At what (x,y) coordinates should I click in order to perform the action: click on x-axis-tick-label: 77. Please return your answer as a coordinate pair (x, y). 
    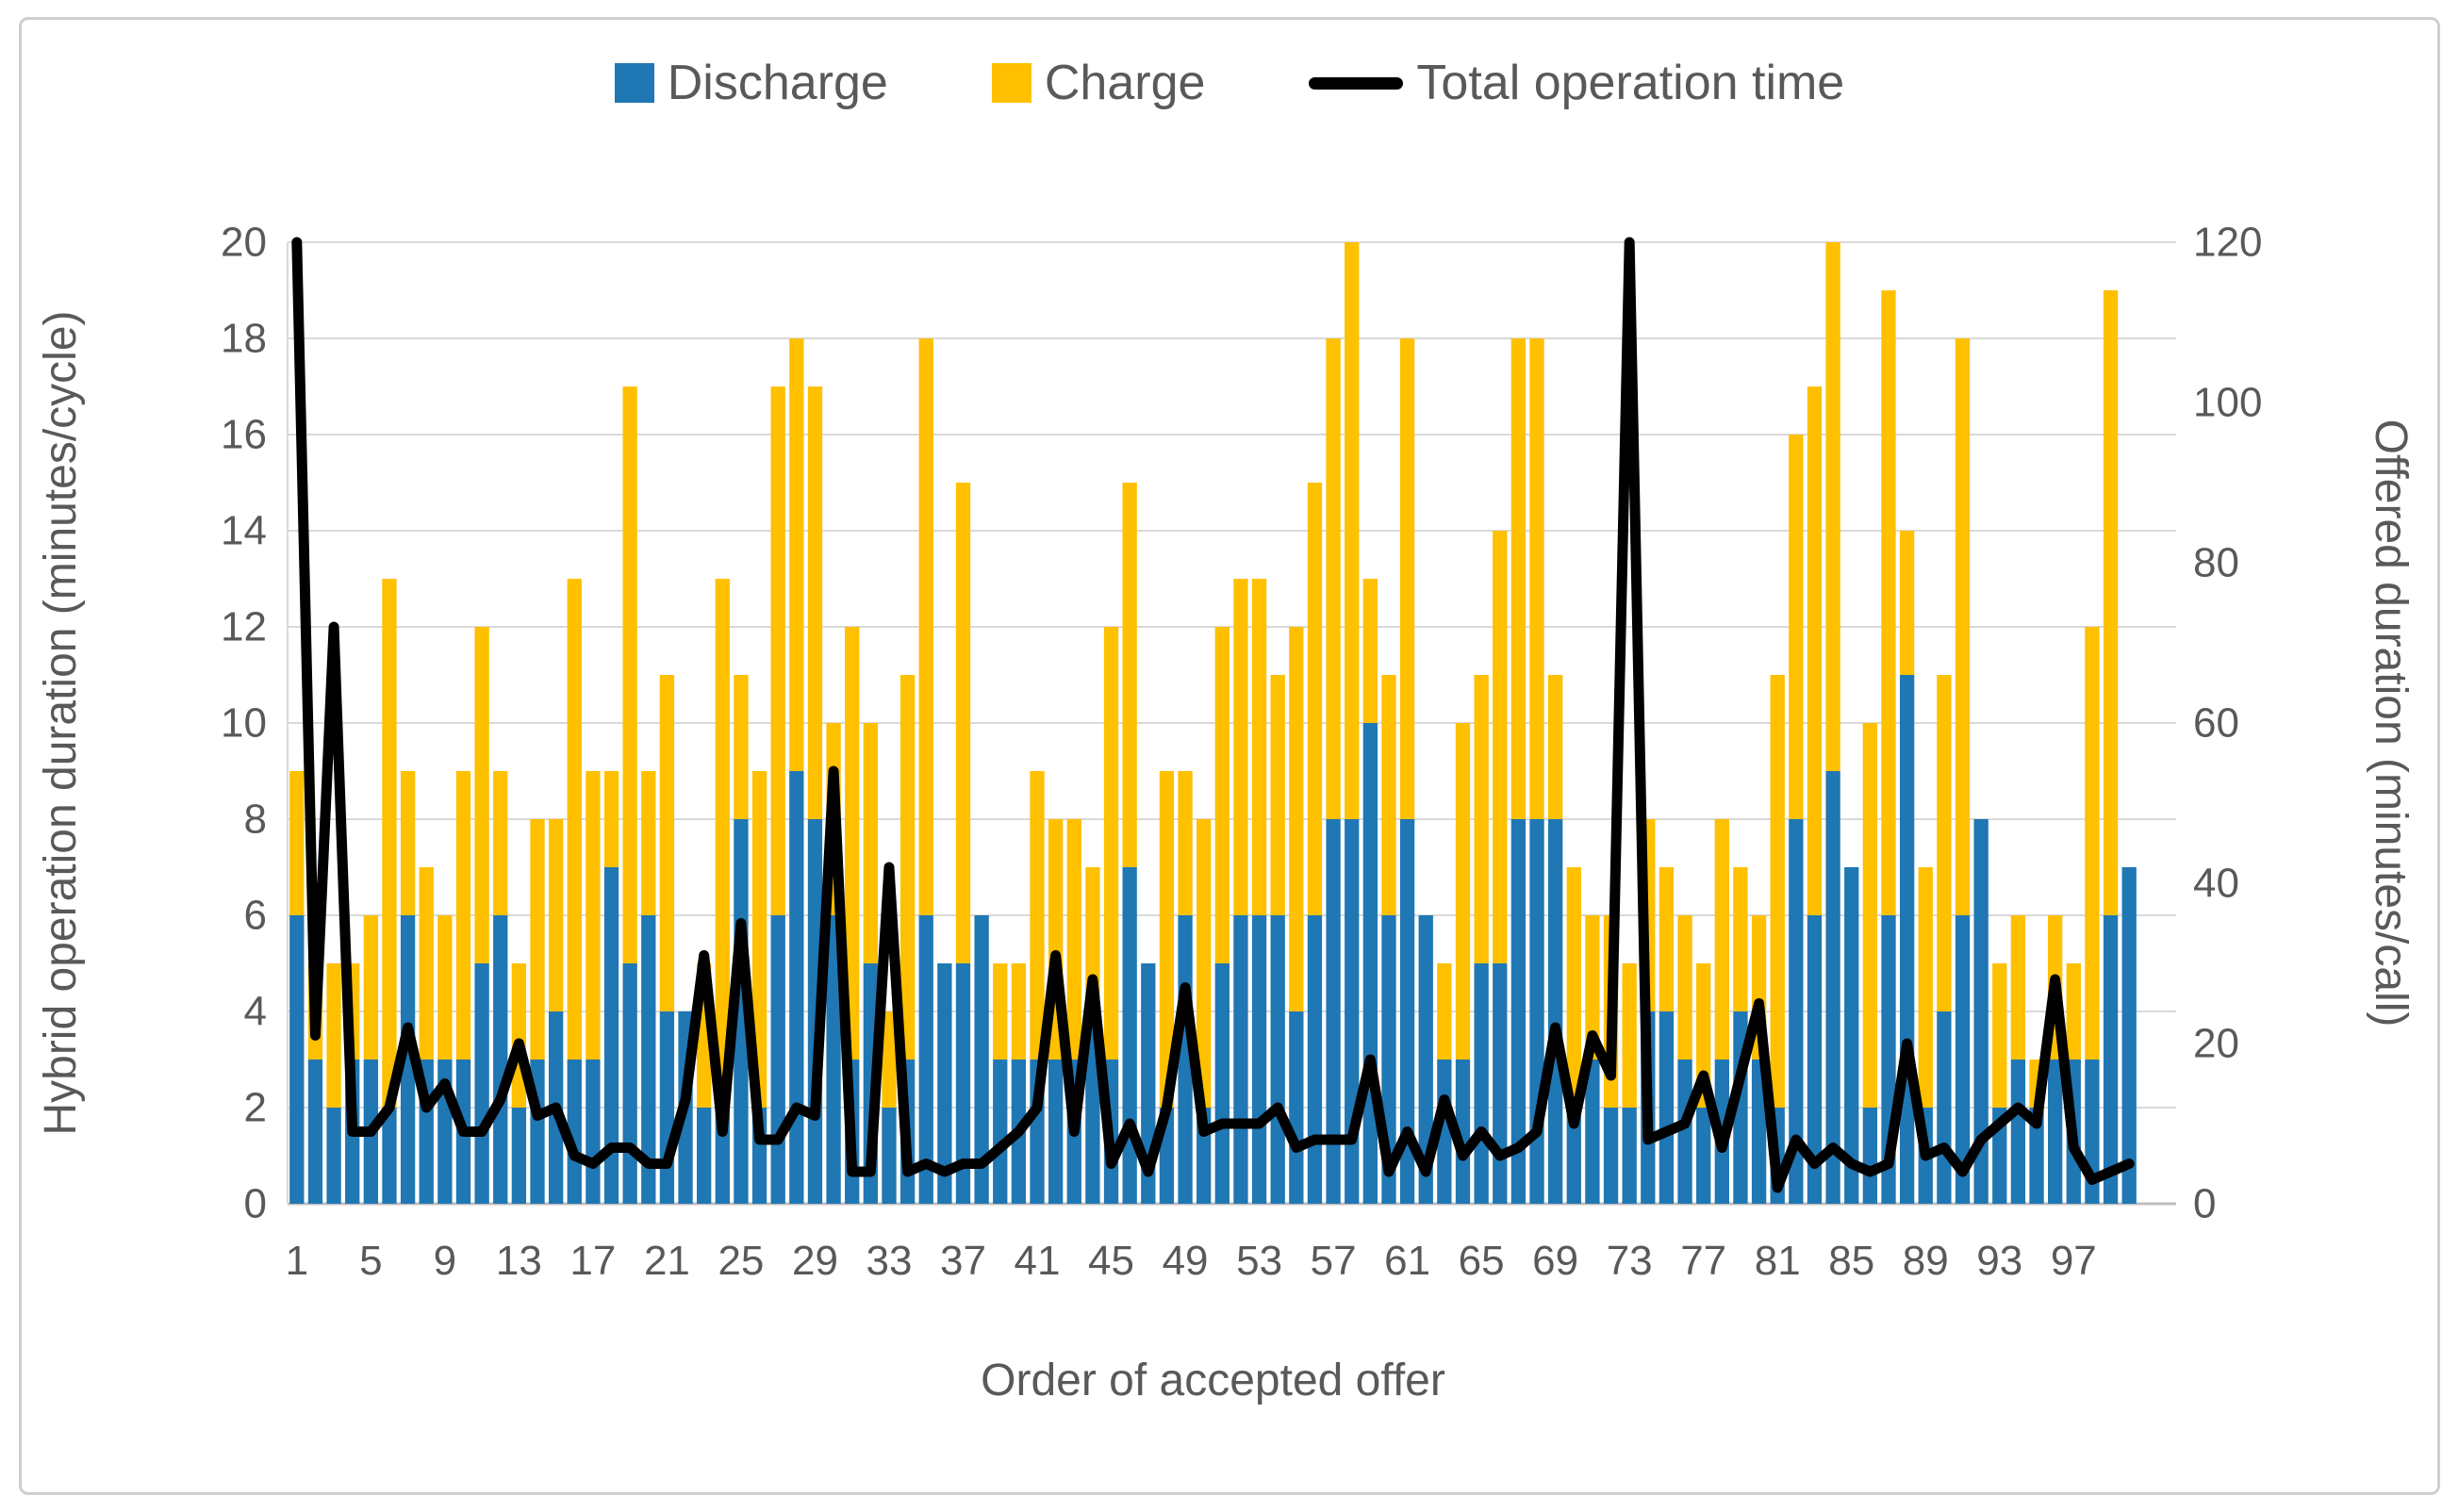
    Looking at the image, I should click on (1703, 1261).